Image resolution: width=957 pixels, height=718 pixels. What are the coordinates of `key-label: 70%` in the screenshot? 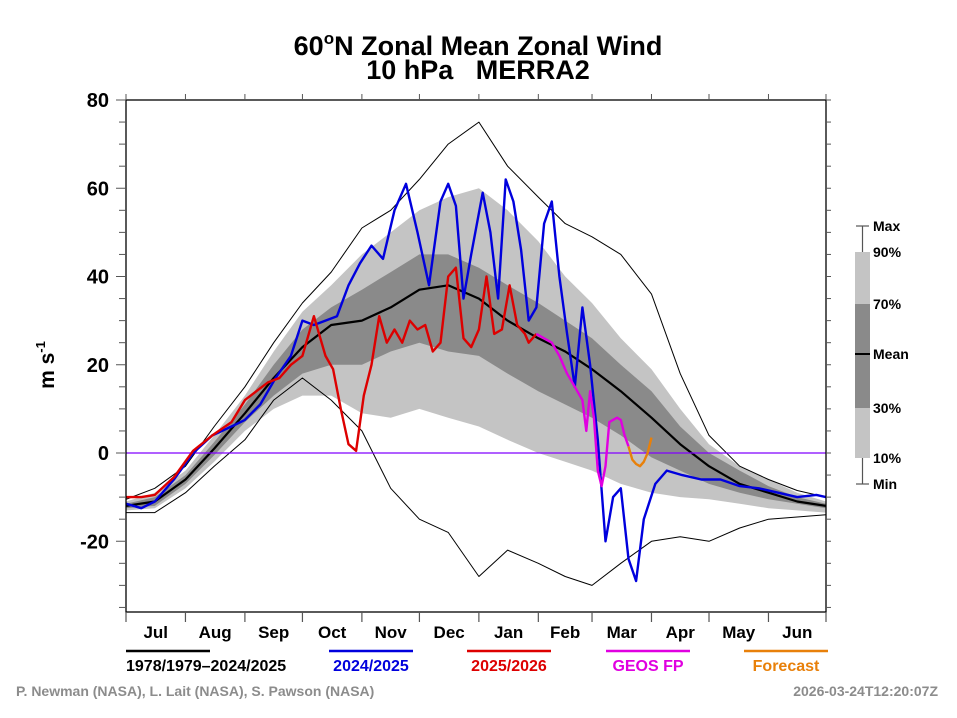 It's located at (887, 304).